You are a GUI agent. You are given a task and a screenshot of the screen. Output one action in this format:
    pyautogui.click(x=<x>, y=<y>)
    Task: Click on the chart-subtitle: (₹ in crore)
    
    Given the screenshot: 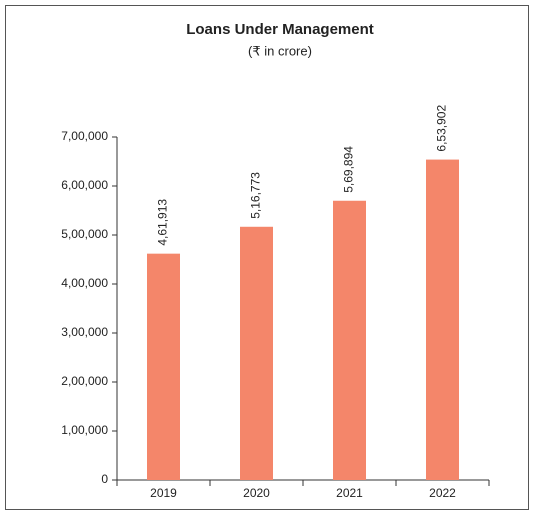 What is the action you would take?
    pyautogui.click(x=280, y=50)
    